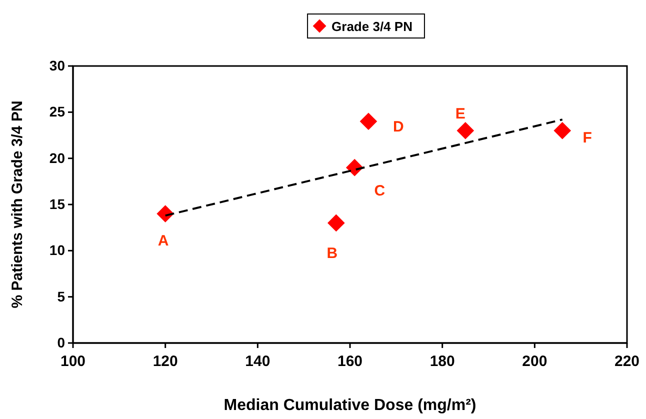 This screenshot has height=419, width=646. Describe the element at coordinates (350, 405) in the screenshot. I see `x-axis-title: Median Cumulative Dose (mg/m²)` at that location.